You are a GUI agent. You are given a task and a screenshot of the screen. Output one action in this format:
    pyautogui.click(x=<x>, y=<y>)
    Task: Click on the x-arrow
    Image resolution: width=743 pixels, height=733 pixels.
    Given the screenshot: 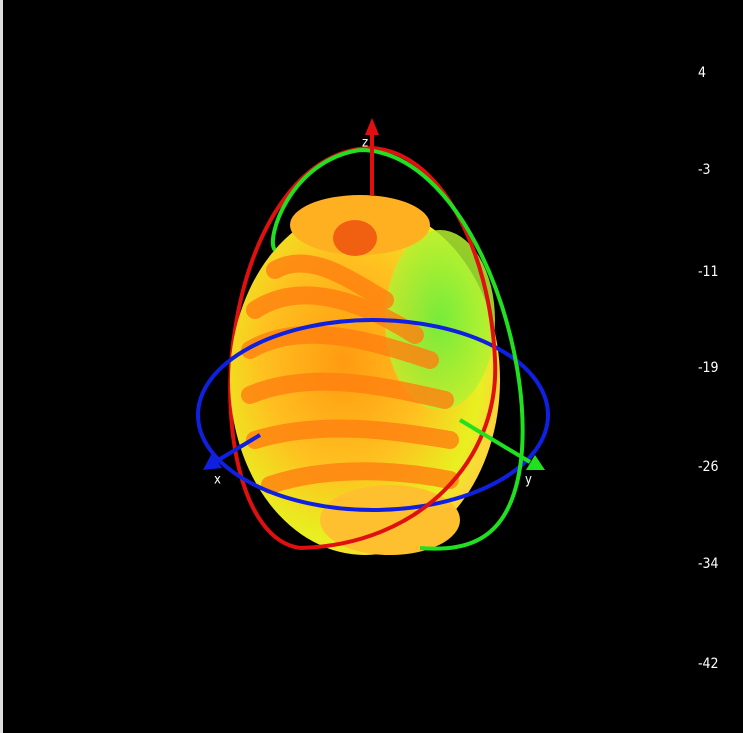 What is the action you would take?
    pyautogui.click(x=212, y=461)
    